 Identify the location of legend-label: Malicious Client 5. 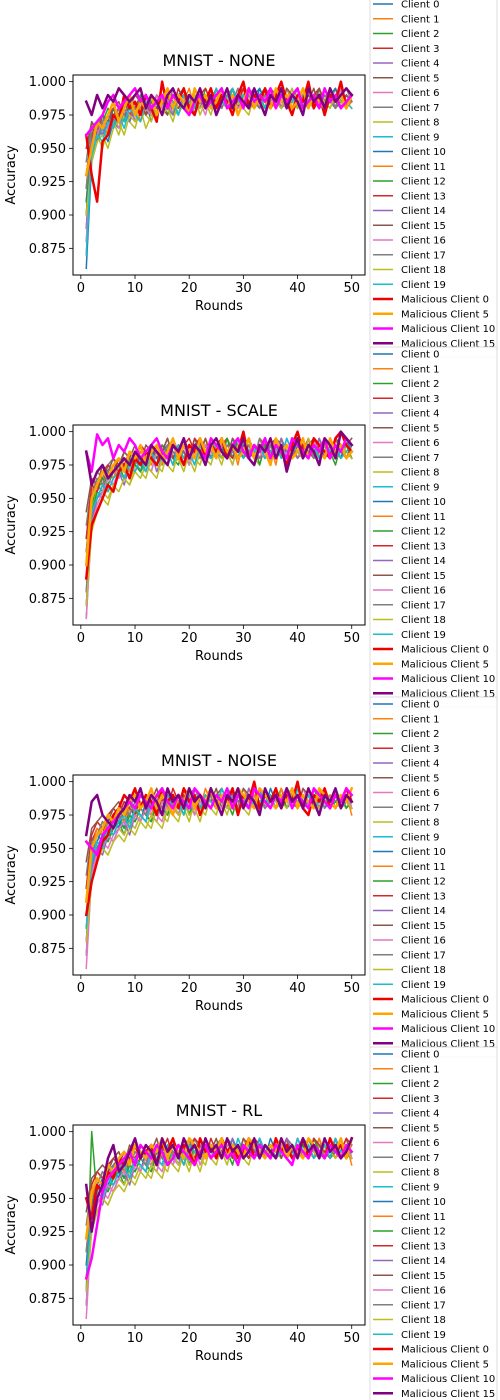
(445, 314).